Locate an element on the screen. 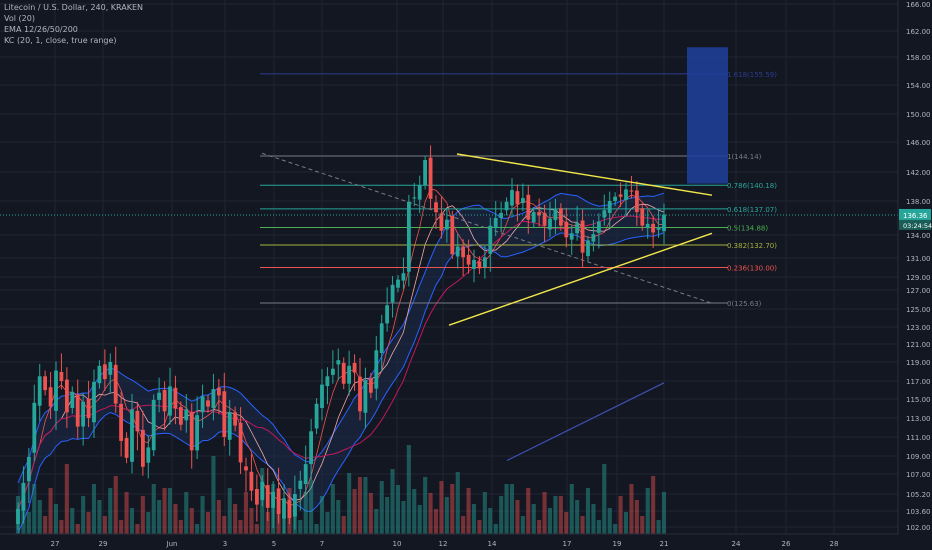 Image resolution: width=932 pixels, height=550 pixels. fib-level-label: 0.236(130.00) is located at coordinates (752, 269).